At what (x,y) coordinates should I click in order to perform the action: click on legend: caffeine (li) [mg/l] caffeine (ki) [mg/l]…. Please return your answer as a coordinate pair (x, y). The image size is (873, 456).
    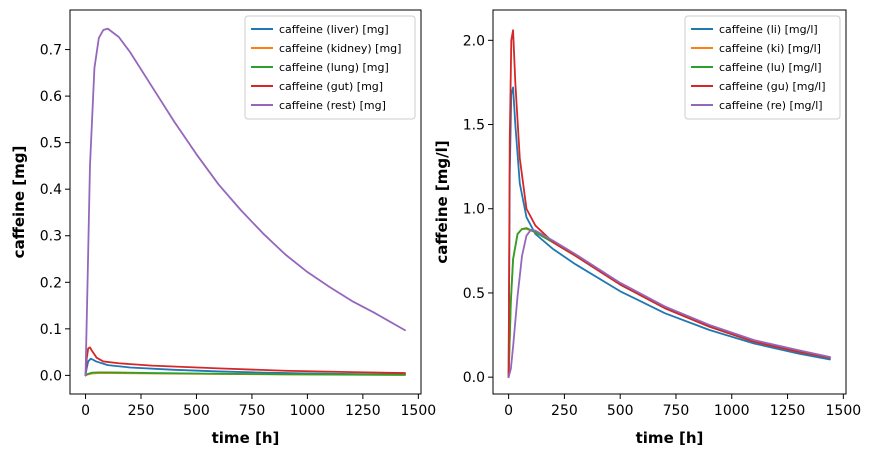
    Looking at the image, I should click on (762, 67).